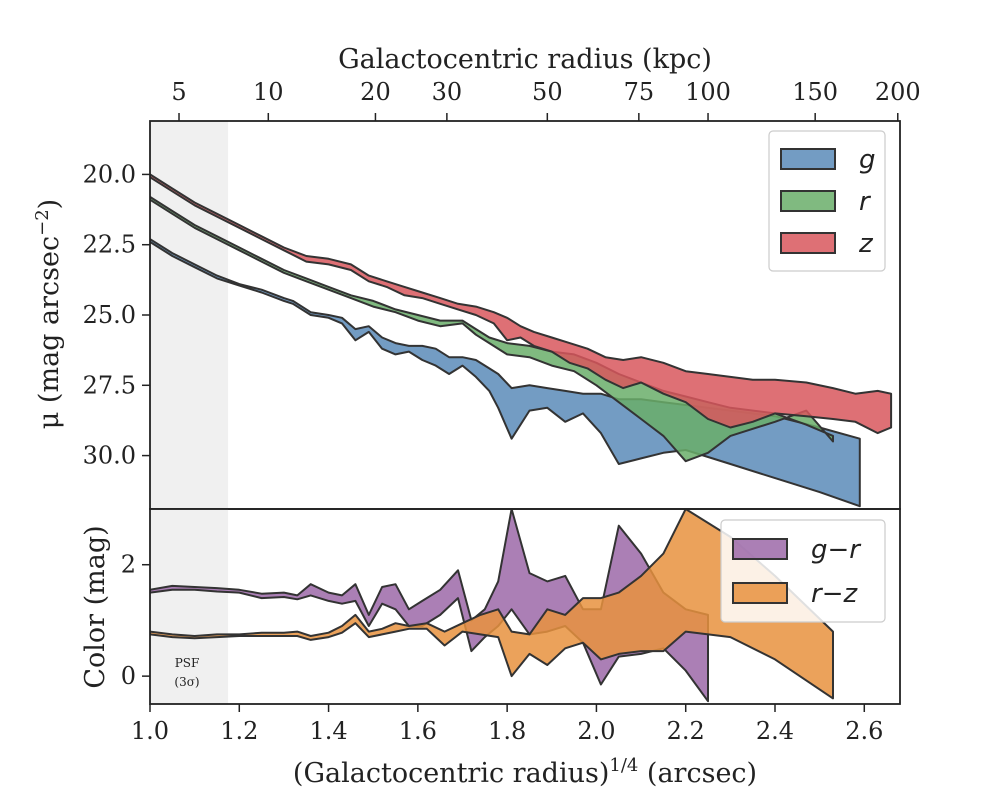 This screenshot has height=800, width=1000. I want to click on top-legend: grz, so click(827, 201).